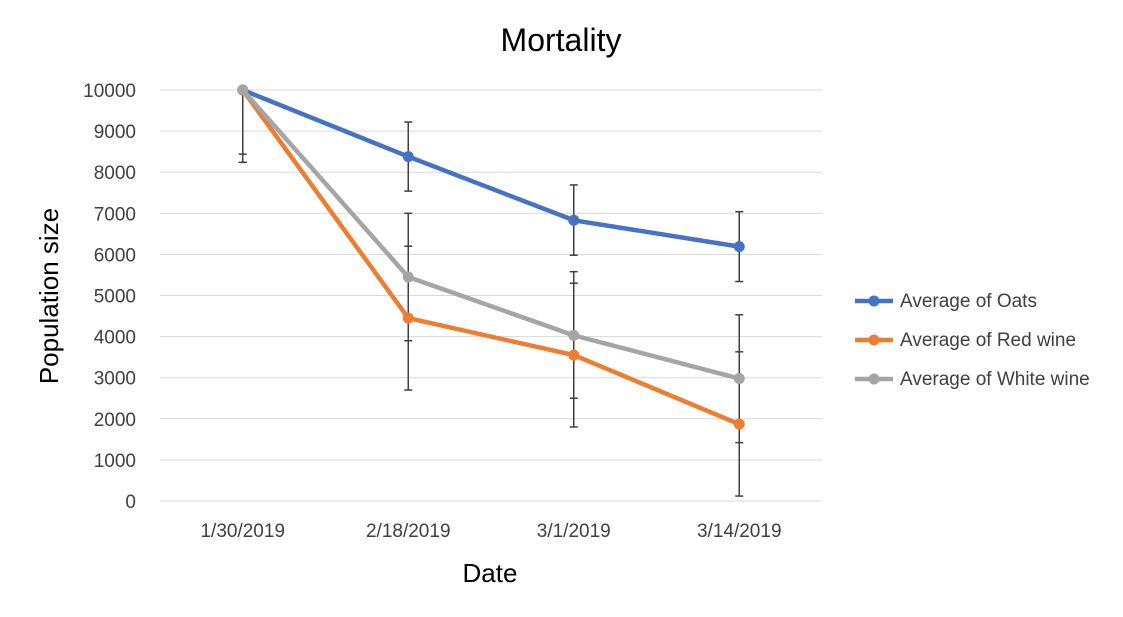 The height and width of the screenshot is (617, 1123). What do you see at coordinates (109, 91) in the screenshot?
I see `y-tick-label: 10000` at bounding box center [109, 91].